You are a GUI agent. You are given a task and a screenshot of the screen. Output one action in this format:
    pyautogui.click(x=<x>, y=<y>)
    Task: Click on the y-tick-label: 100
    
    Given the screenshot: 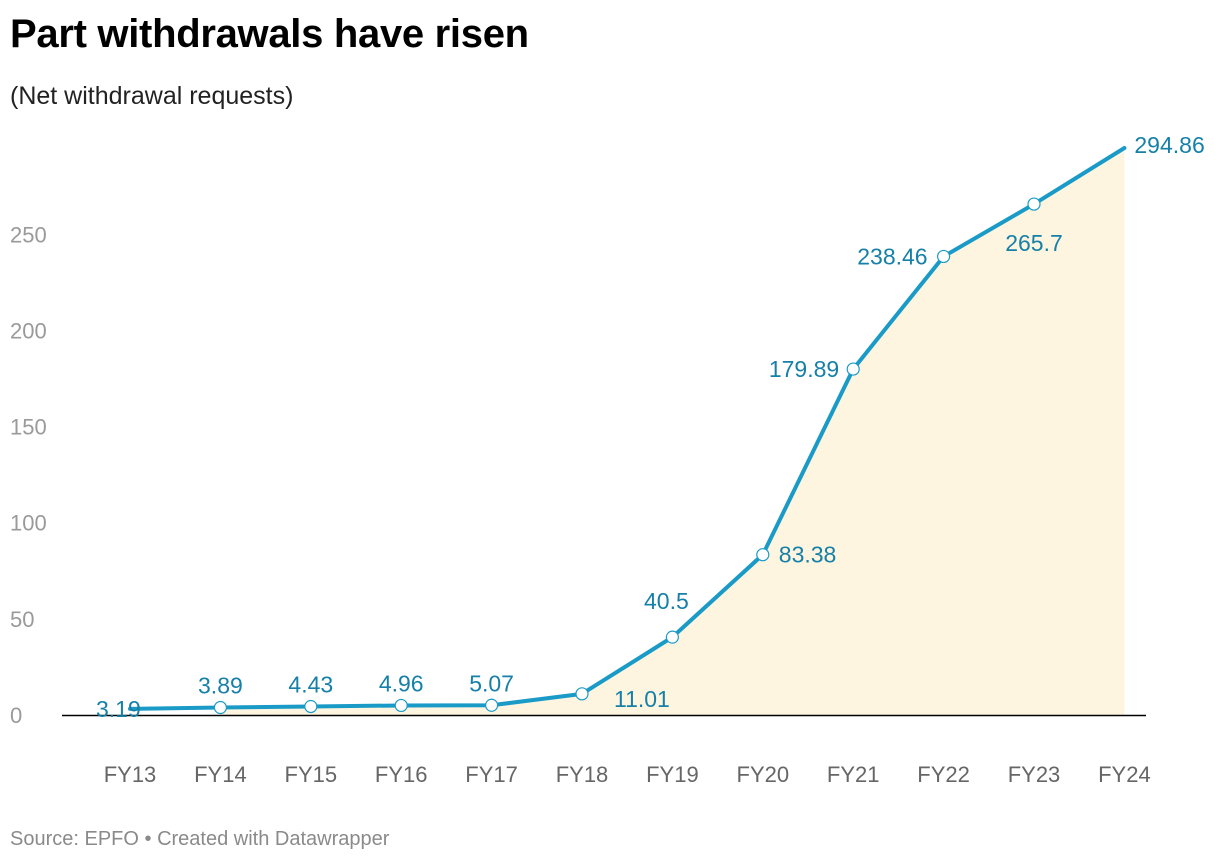 What is the action you would take?
    pyautogui.click(x=28, y=523)
    